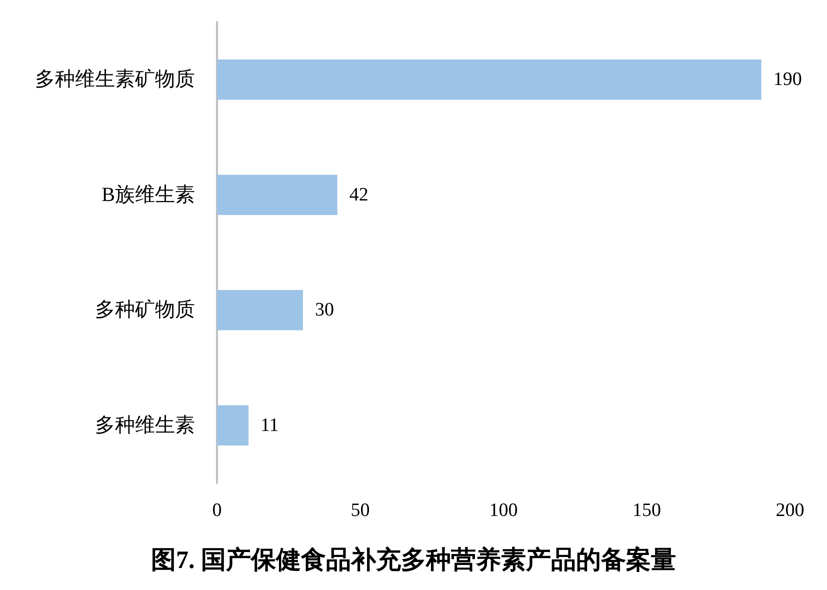 This screenshot has width=827, height=590. What do you see at coordinates (646, 510) in the screenshot?
I see `x-tick-label: 150` at bounding box center [646, 510].